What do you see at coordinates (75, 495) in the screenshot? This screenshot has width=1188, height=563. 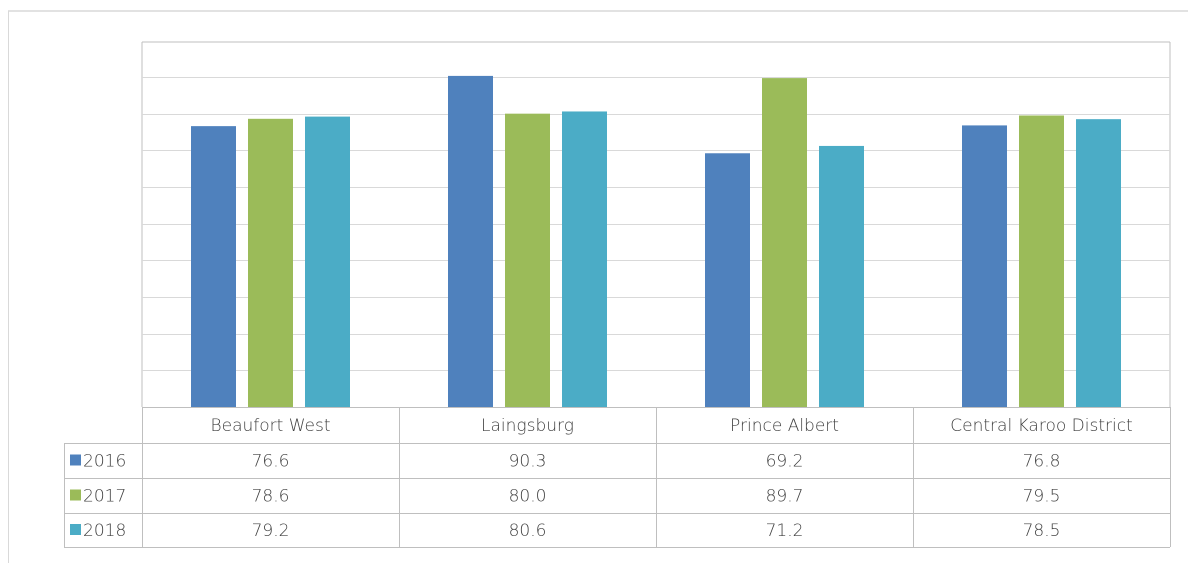 I see `legend-key-2017` at bounding box center [75, 495].